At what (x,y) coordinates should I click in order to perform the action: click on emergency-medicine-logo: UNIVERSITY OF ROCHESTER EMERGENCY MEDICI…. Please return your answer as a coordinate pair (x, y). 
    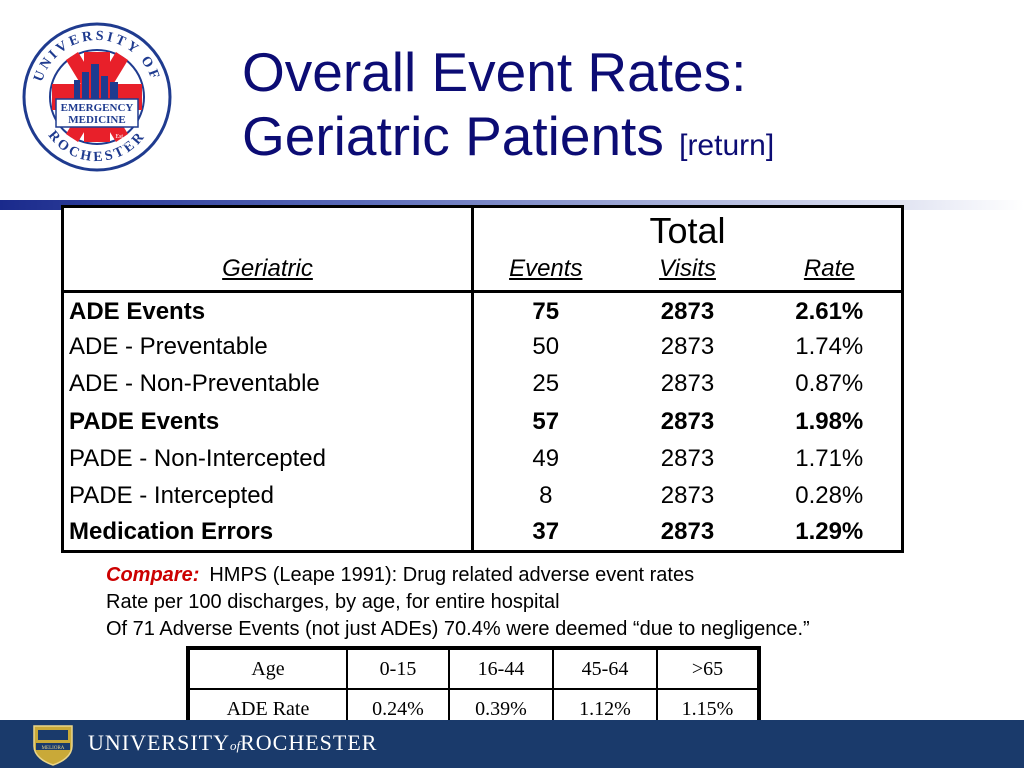
    Looking at the image, I should click on (97, 97).